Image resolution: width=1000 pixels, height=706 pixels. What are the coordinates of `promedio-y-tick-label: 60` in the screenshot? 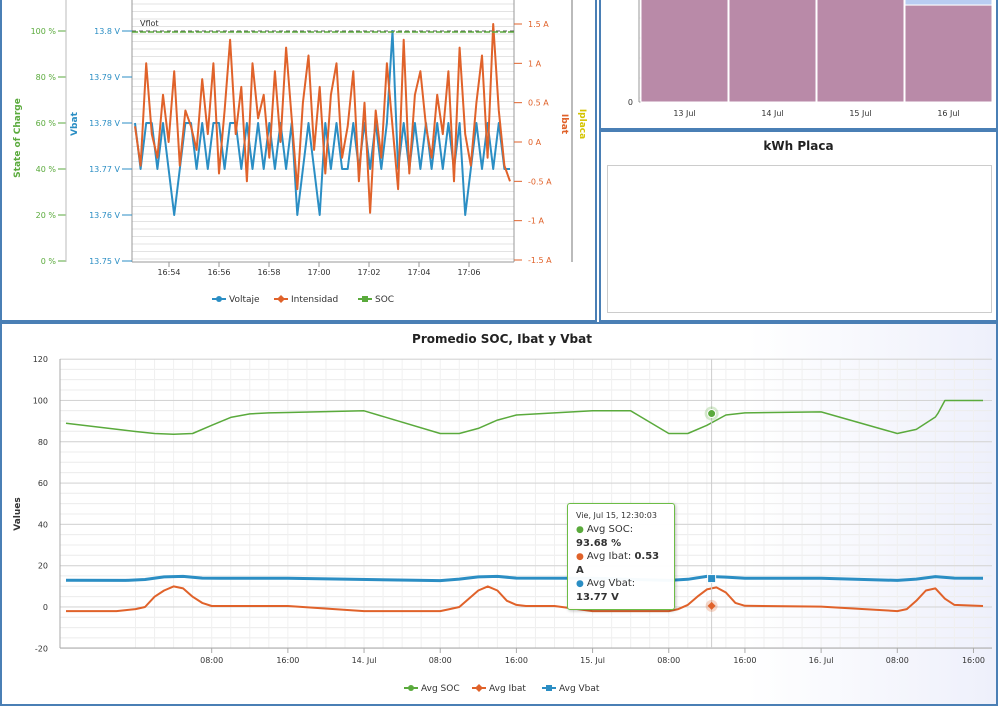 It's located at (43, 483).